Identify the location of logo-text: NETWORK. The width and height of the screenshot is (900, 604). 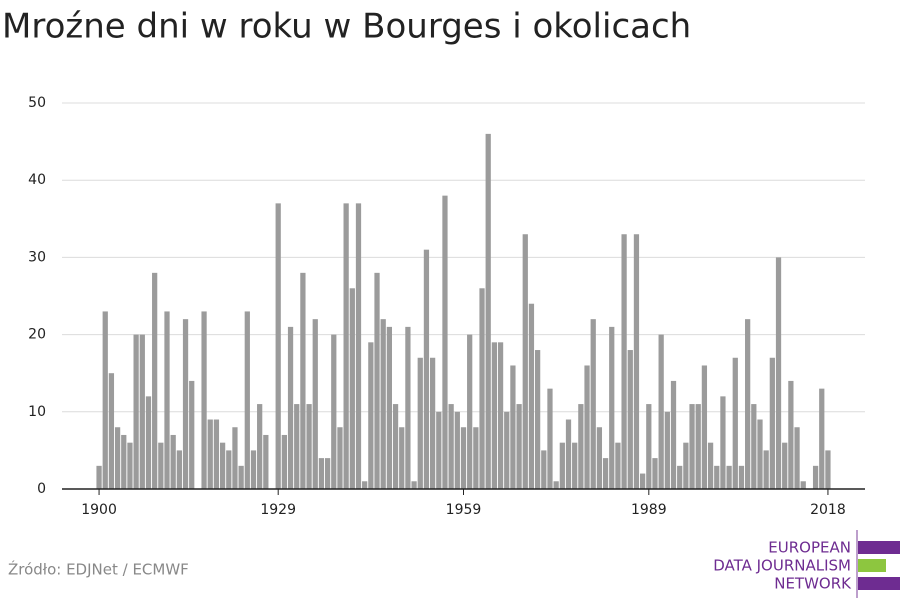
(813, 584).